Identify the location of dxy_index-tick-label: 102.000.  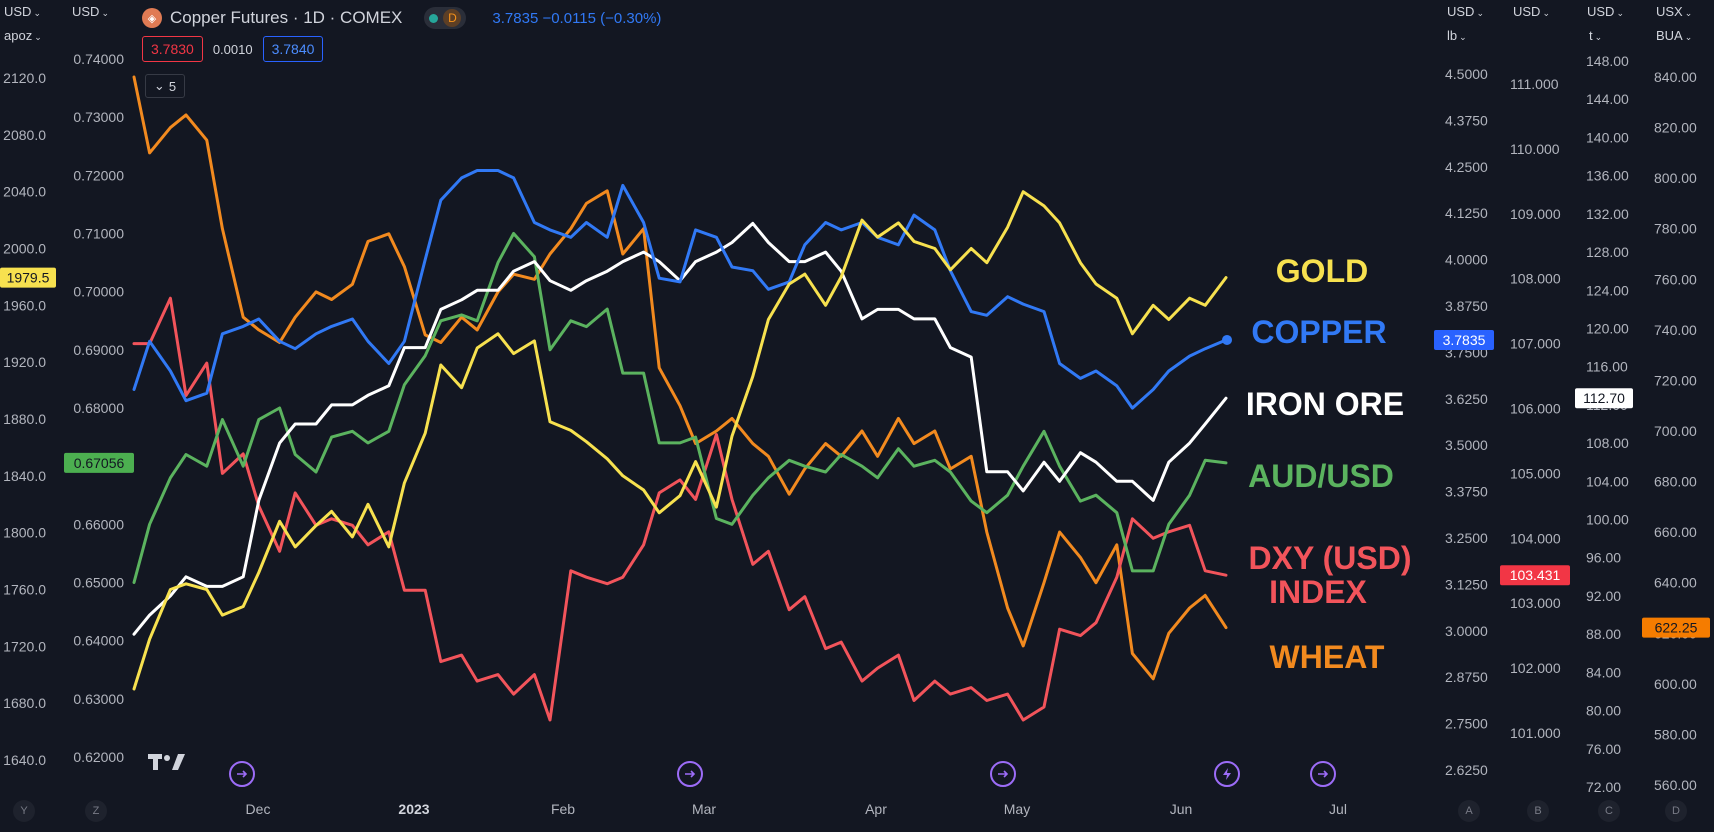
(1535, 668).